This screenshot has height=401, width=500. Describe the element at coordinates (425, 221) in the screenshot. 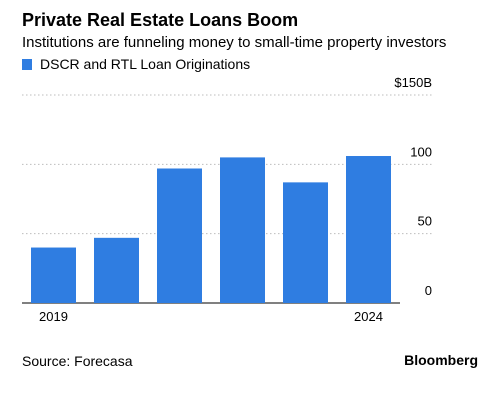

I see `y-tick-label: 50` at that location.